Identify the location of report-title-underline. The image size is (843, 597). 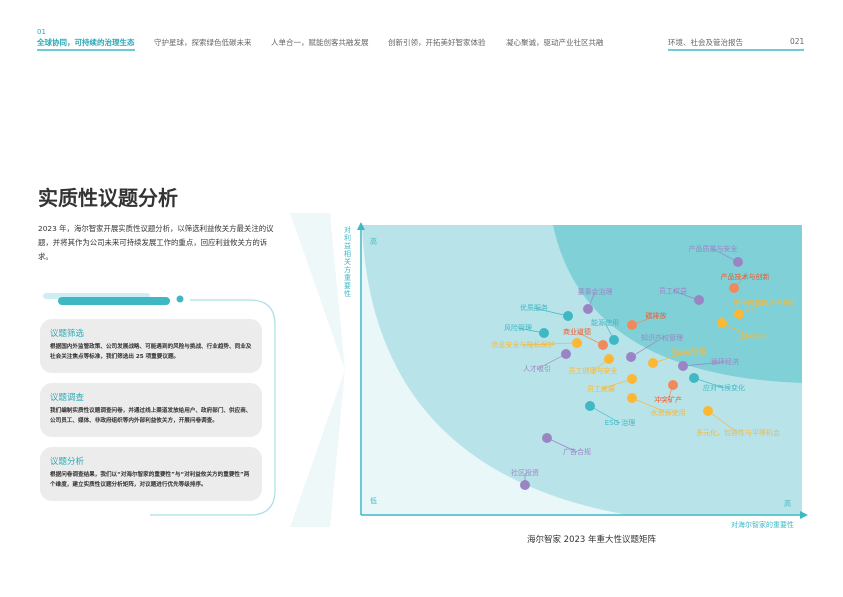
(736, 50).